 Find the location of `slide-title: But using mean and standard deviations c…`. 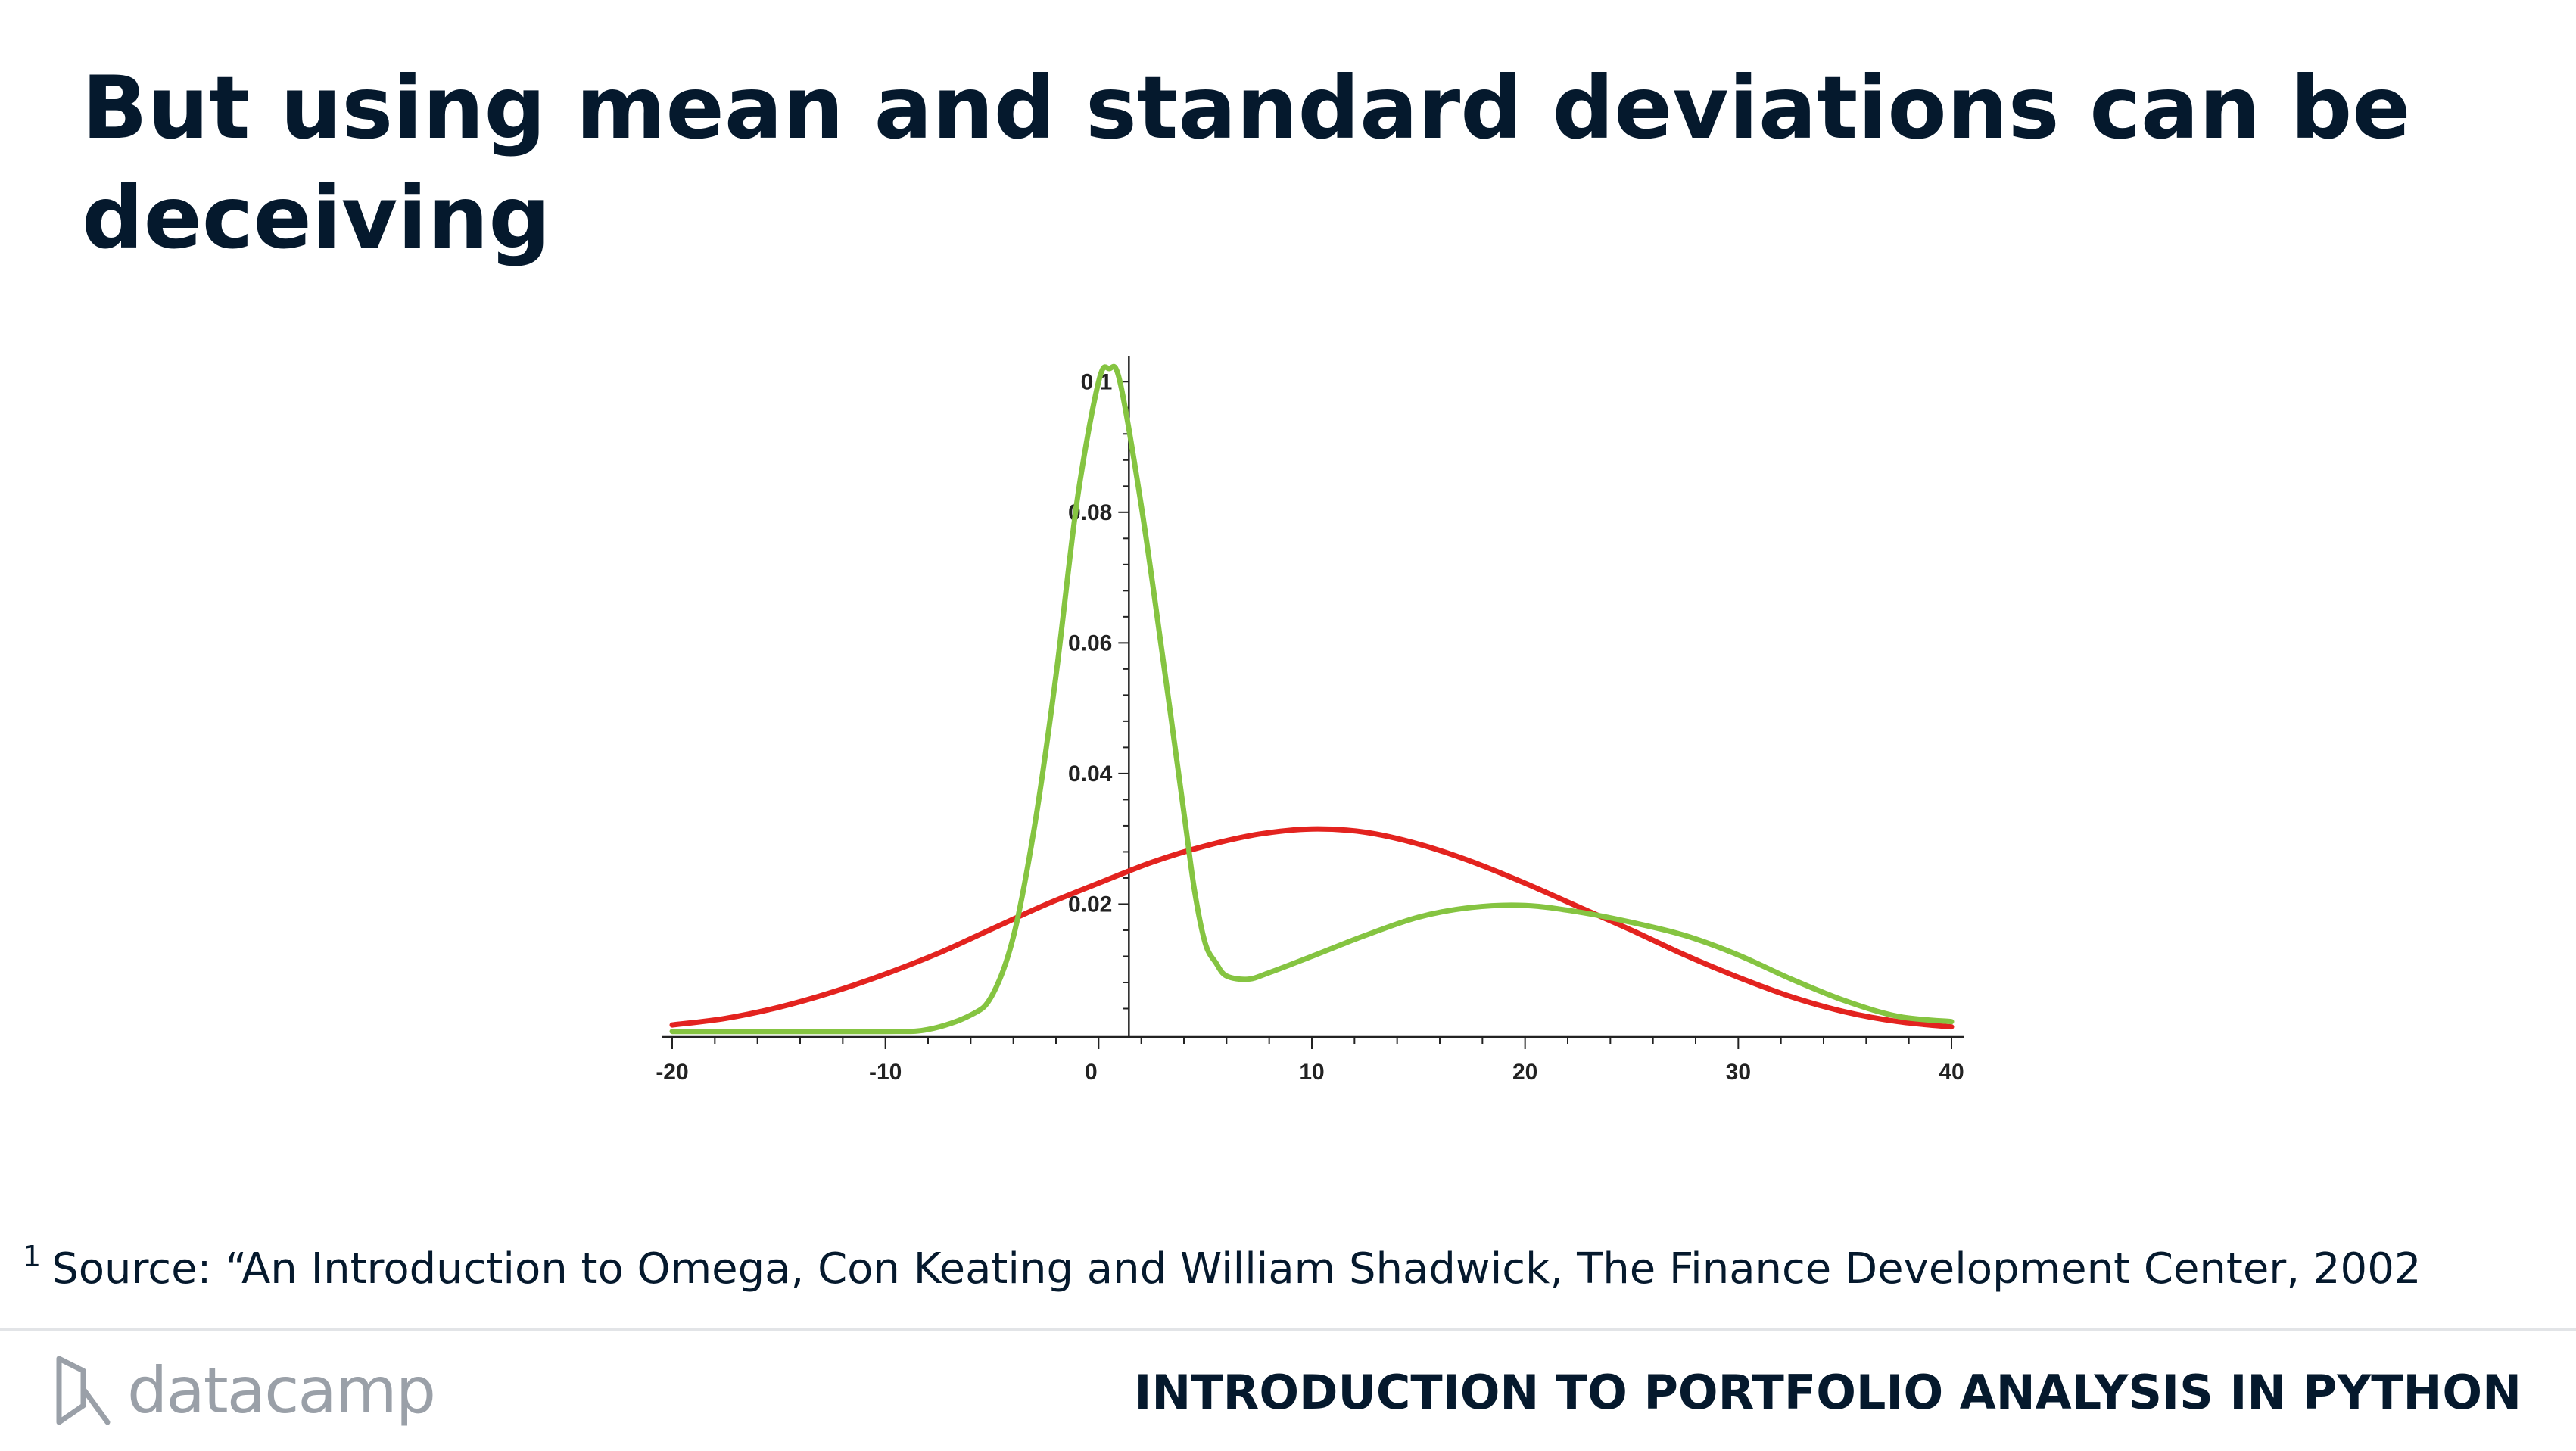

slide-title: But using mean and standard deviations c… is located at coordinates (1246, 163).